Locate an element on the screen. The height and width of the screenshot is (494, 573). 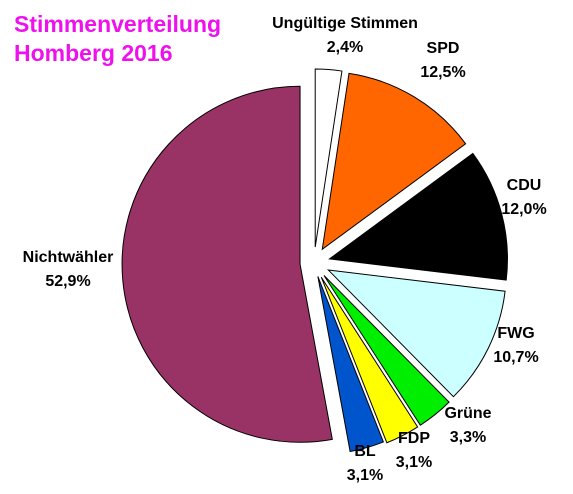
pie-slice-gr-ne is located at coordinates (386, 350).